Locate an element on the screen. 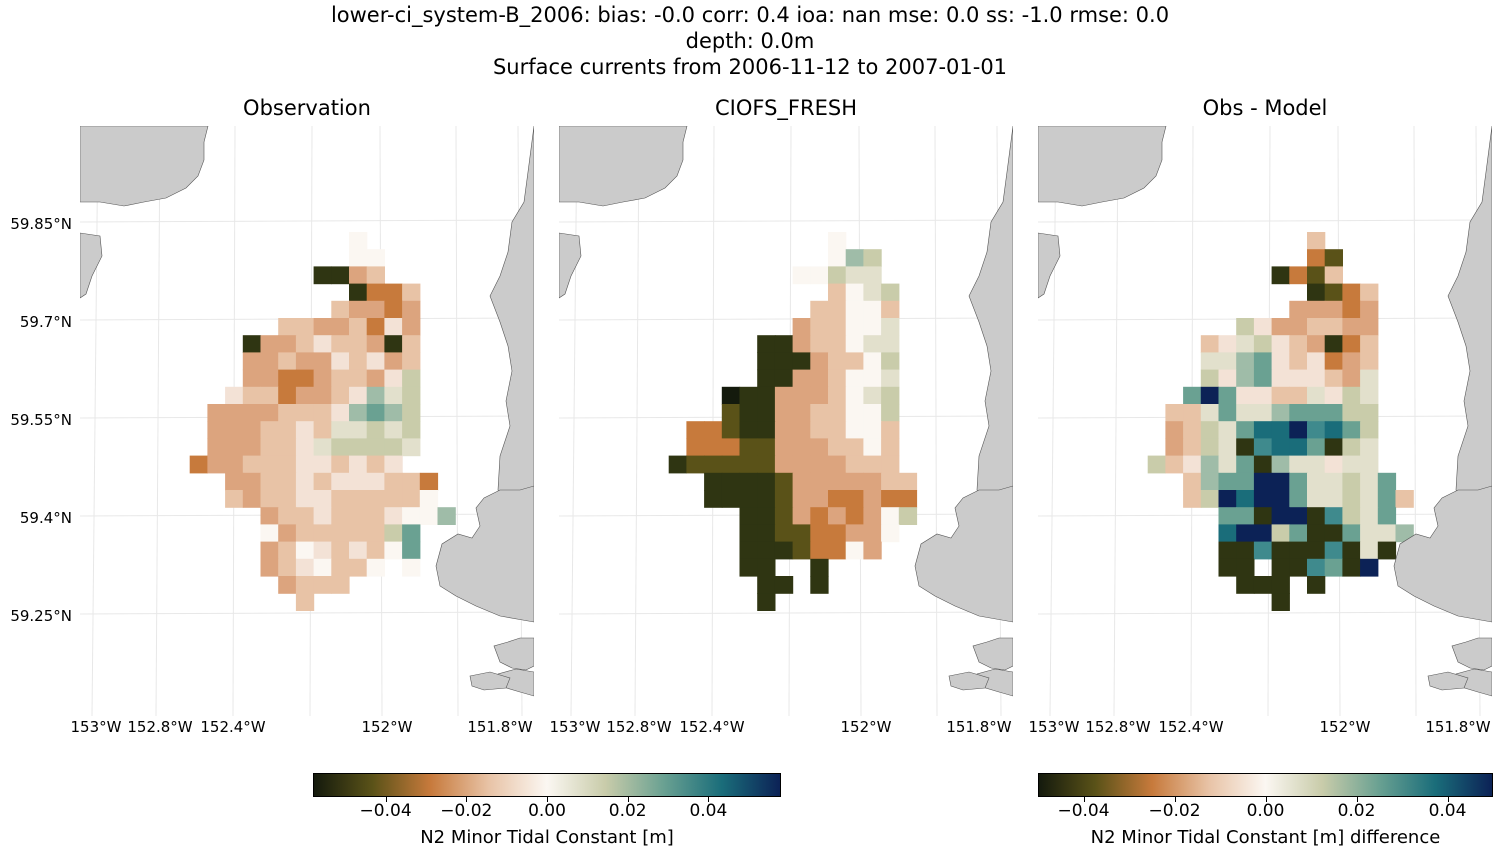  lat-tick-label: 59.4°N is located at coordinates (45, 518).